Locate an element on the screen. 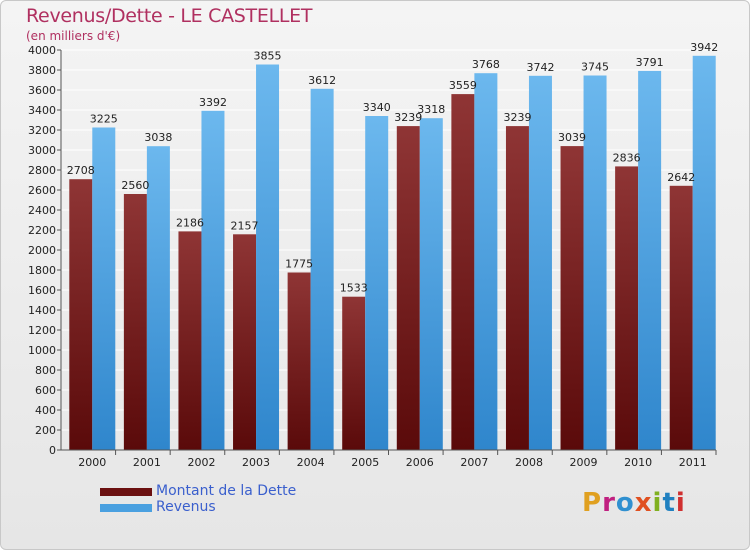  y-tick-label: 1800 is located at coordinates (42, 270).